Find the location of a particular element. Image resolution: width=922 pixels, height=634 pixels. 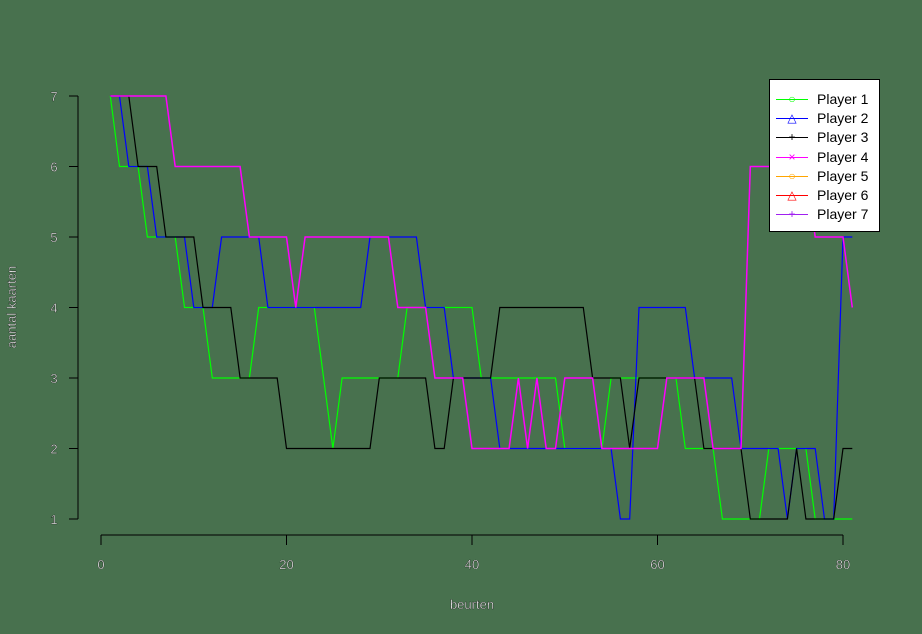

y-tick-label: 4 is located at coordinates (53, 308).